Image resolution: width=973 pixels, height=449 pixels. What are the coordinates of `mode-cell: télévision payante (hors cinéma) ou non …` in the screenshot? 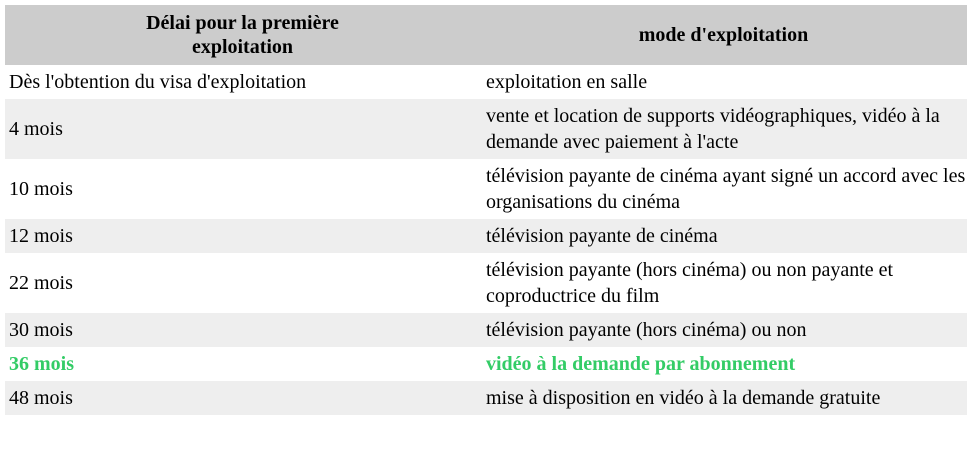 It's located at (690, 283).